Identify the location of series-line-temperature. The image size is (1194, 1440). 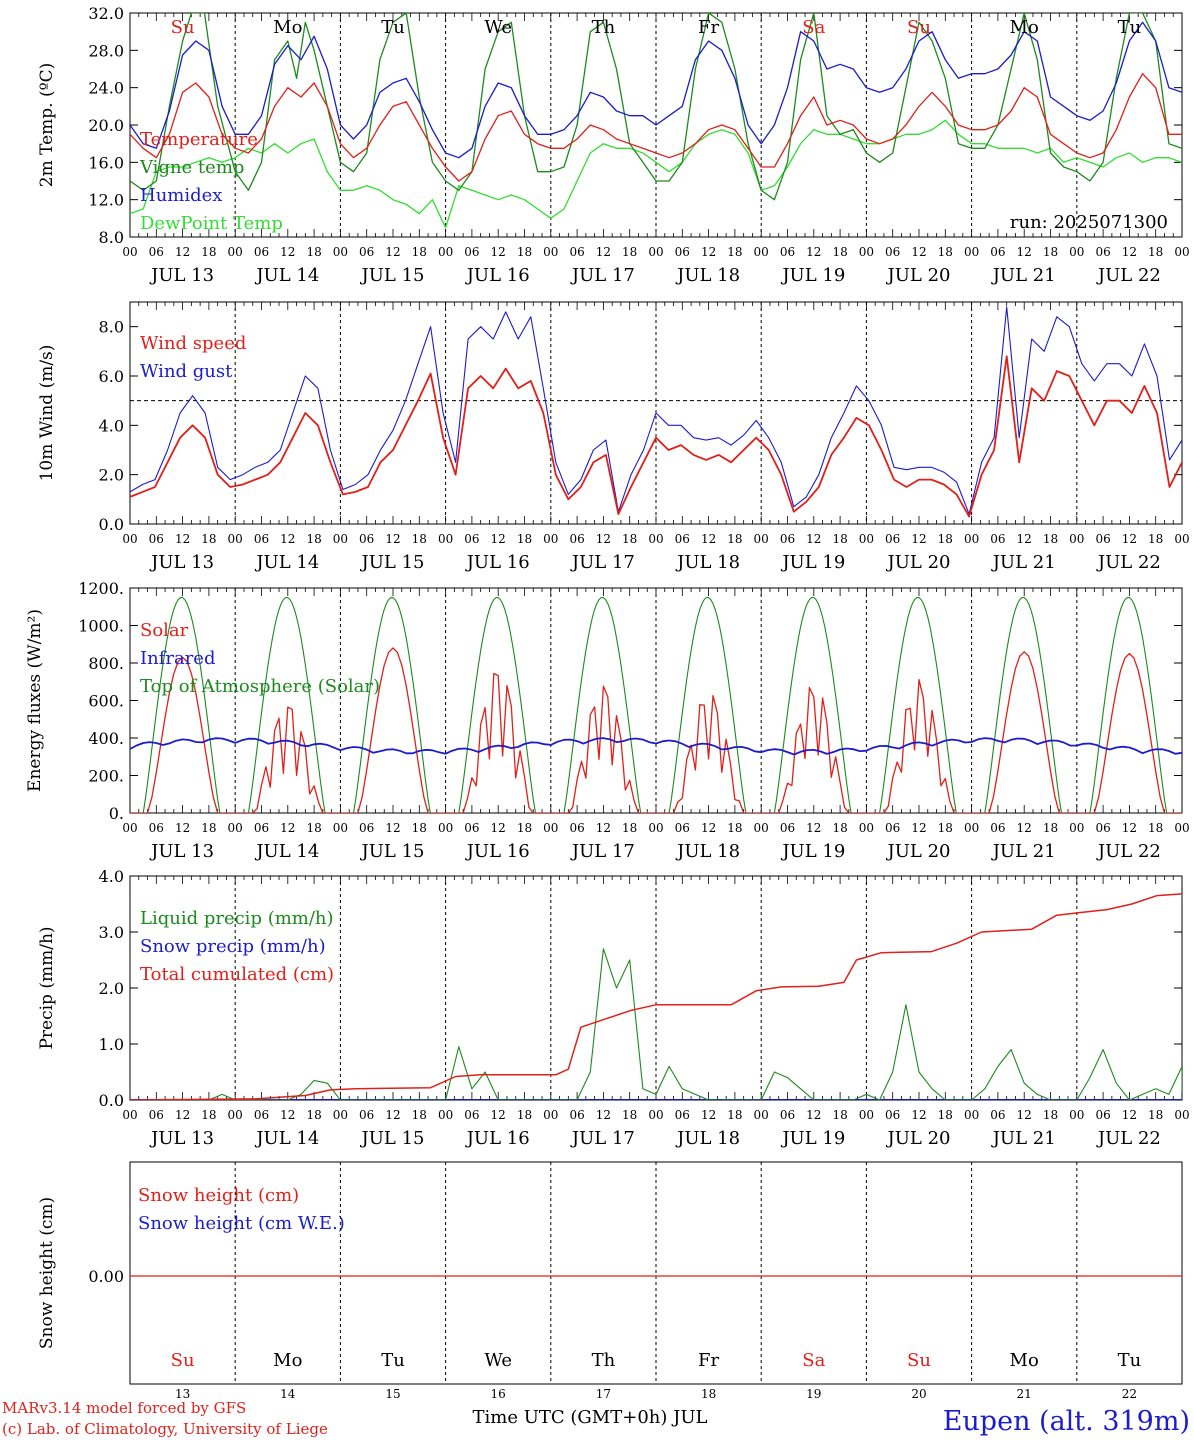
(656, 127).